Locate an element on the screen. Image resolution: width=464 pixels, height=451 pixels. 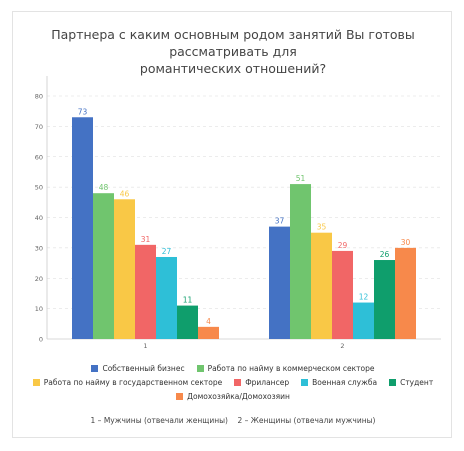
y-tick-label: 80 is located at coordinates (39, 97).